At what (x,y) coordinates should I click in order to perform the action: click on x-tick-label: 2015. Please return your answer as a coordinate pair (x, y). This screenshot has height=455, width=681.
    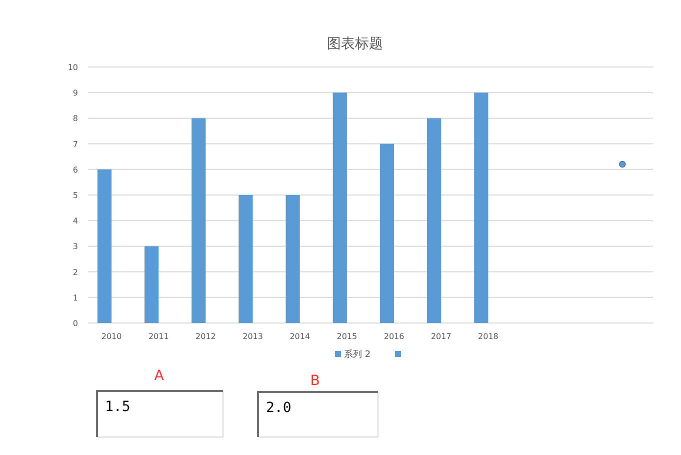
    Looking at the image, I should click on (347, 336).